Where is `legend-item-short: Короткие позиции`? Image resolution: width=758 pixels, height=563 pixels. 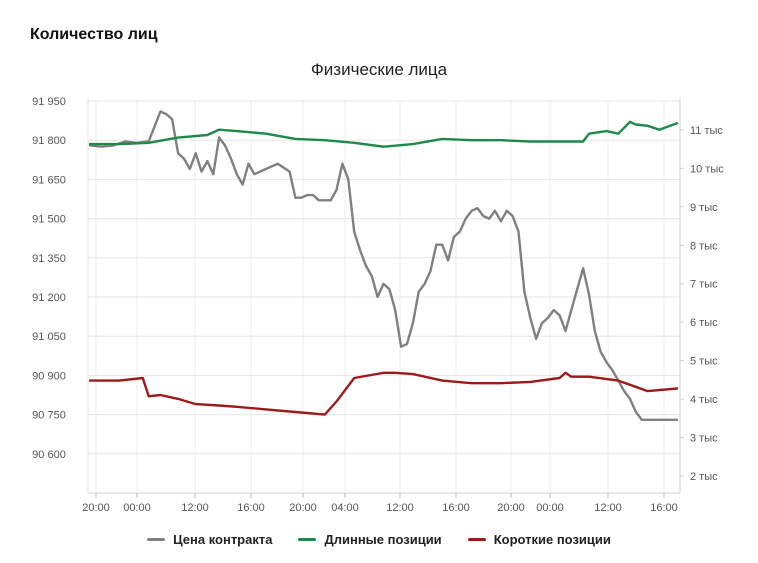 legend-item-short: Короткие позиции is located at coordinates (539, 539).